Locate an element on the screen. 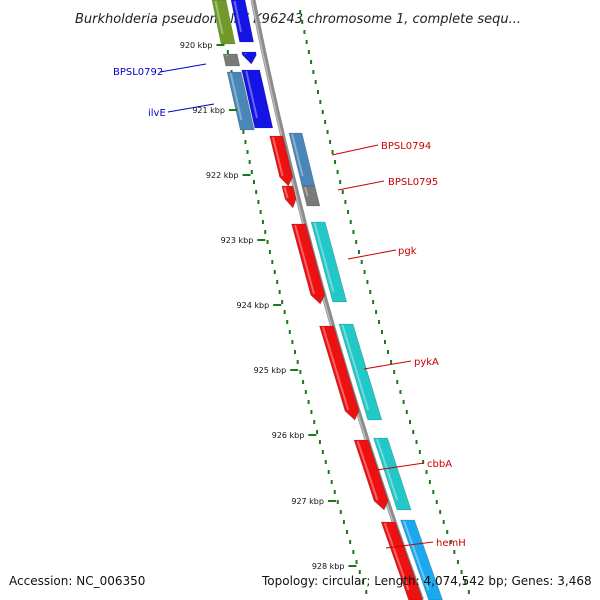  gene-block-pgk is located at coordinates (329, 262).